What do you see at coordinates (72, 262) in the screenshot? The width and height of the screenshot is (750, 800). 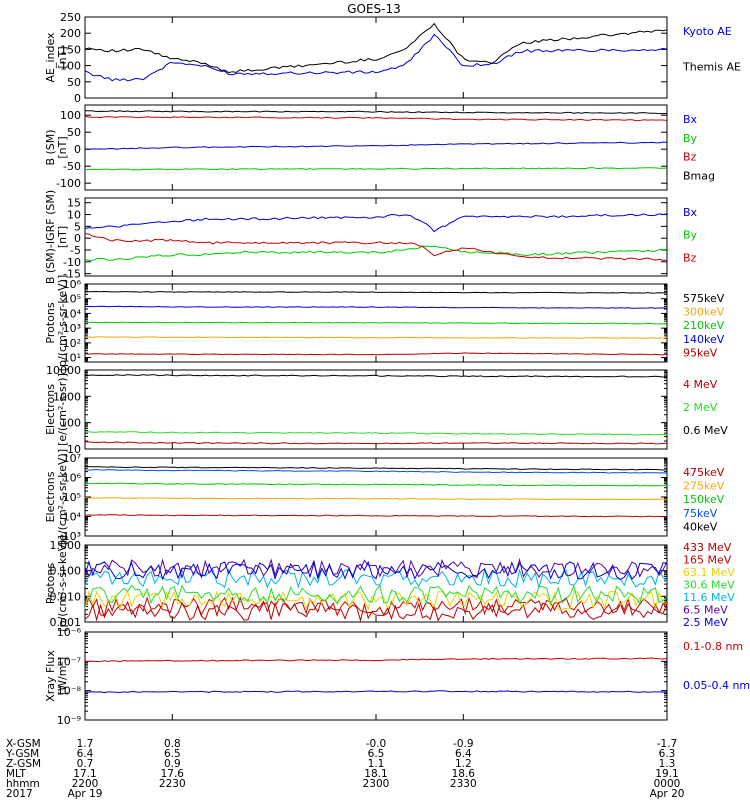 I see `y-tick-label: -10` at bounding box center [72, 262].